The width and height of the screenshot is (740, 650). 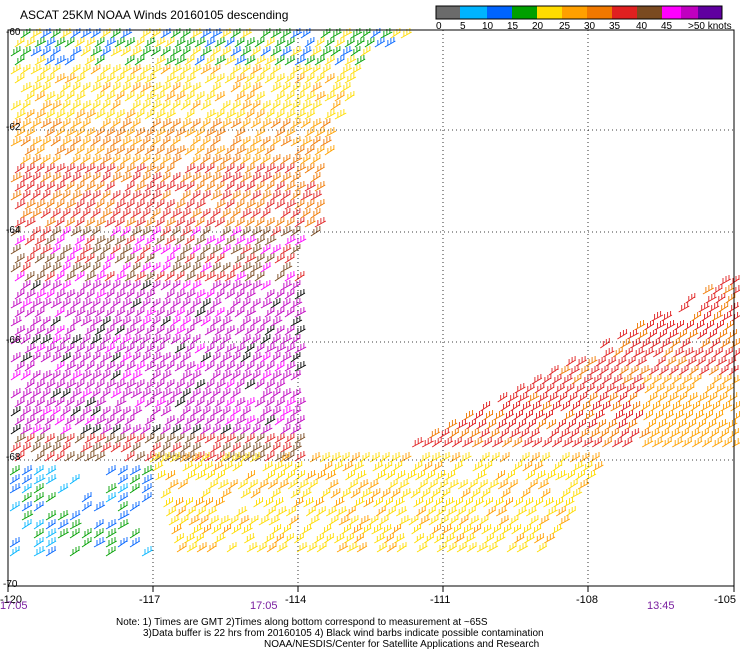 What do you see at coordinates (649, 12) in the screenshot?
I see `legend-swatch` at bounding box center [649, 12].